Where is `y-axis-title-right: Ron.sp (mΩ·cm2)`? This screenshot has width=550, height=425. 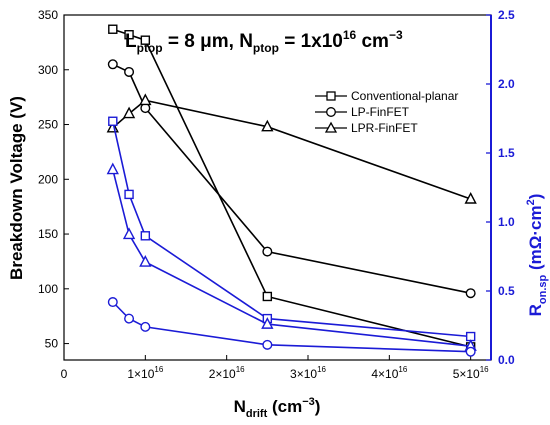 y-axis-title-right: Ron.sp (mΩ·cm2) is located at coordinates (537, 255).